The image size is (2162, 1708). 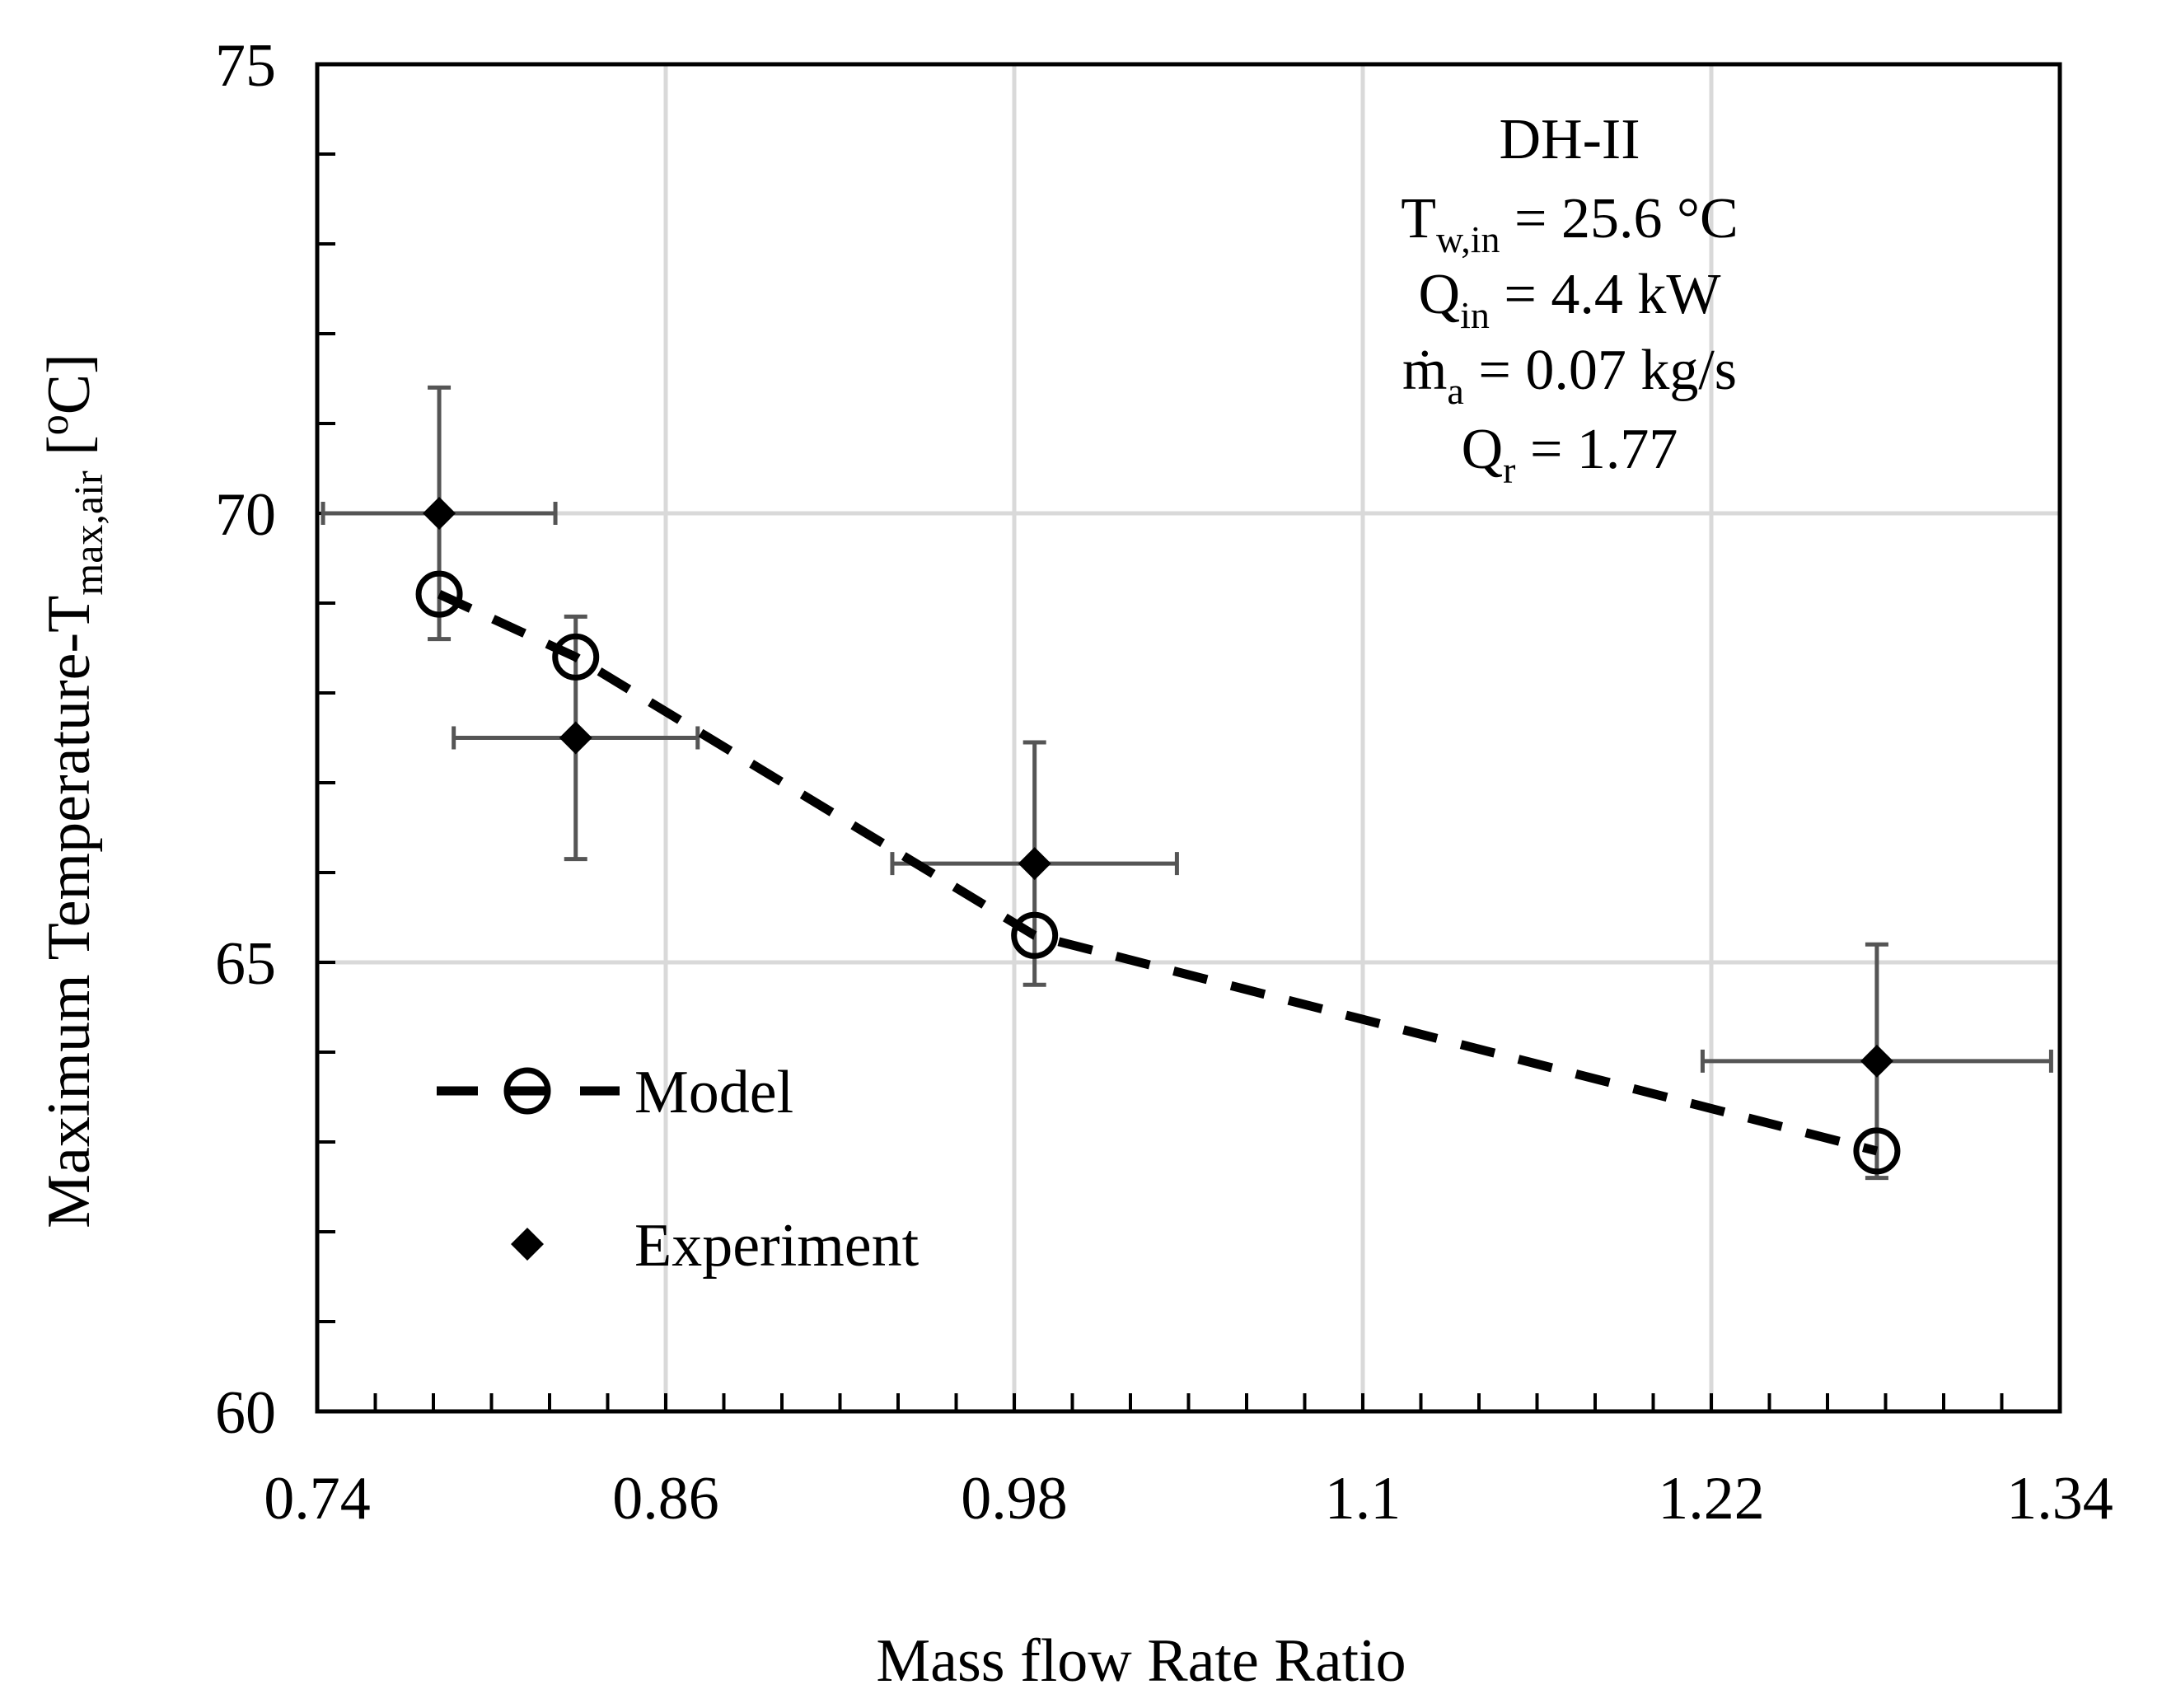 What do you see at coordinates (665, 1499) in the screenshot?
I see `x-tick-label: 0.86` at bounding box center [665, 1499].